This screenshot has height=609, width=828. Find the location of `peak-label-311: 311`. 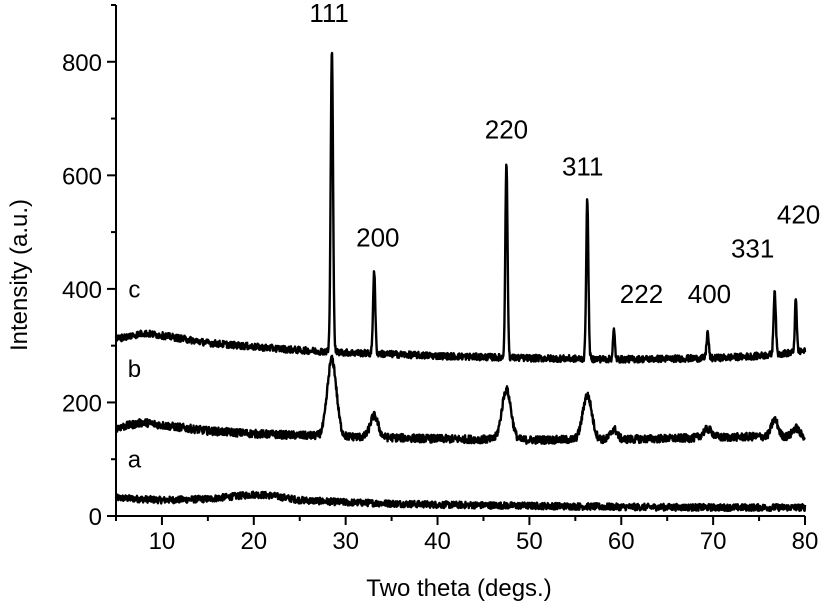

peak-label-311: 311 is located at coordinates (582, 166).